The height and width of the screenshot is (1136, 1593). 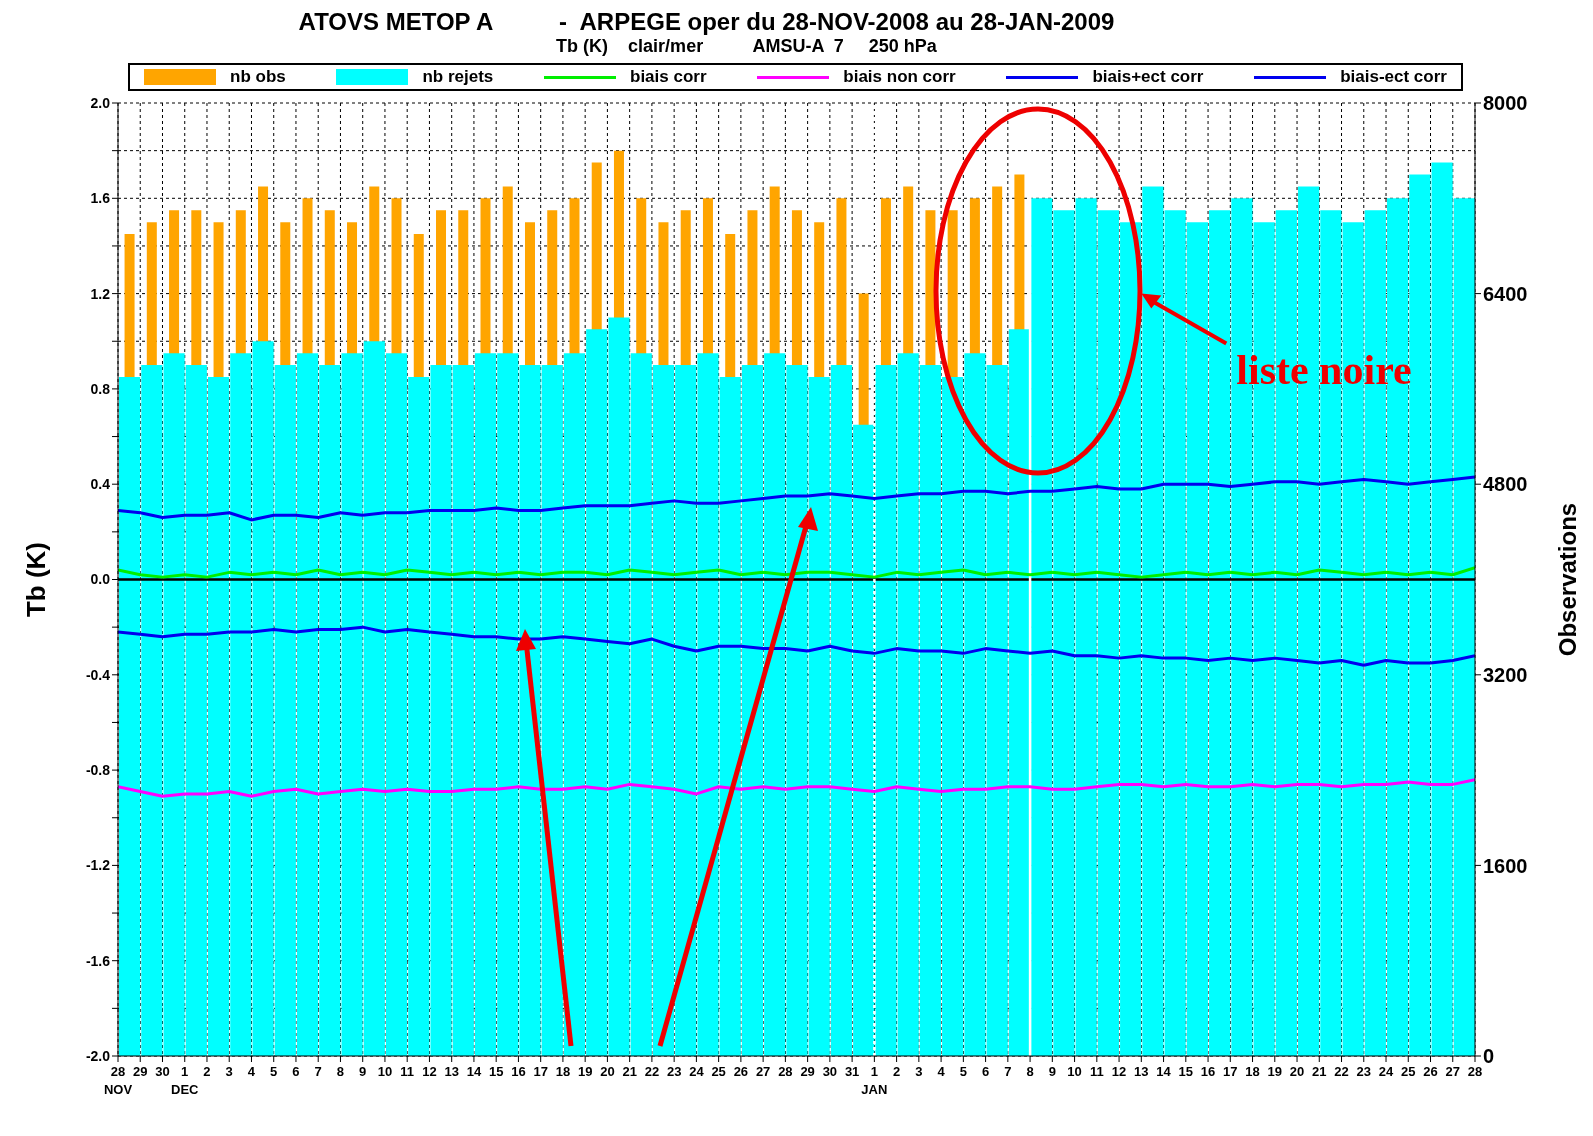 What do you see at coordinates (100, 198) in the screenshot?
I see `y-tick-label: 1.6` at bounding box center [100, 198].